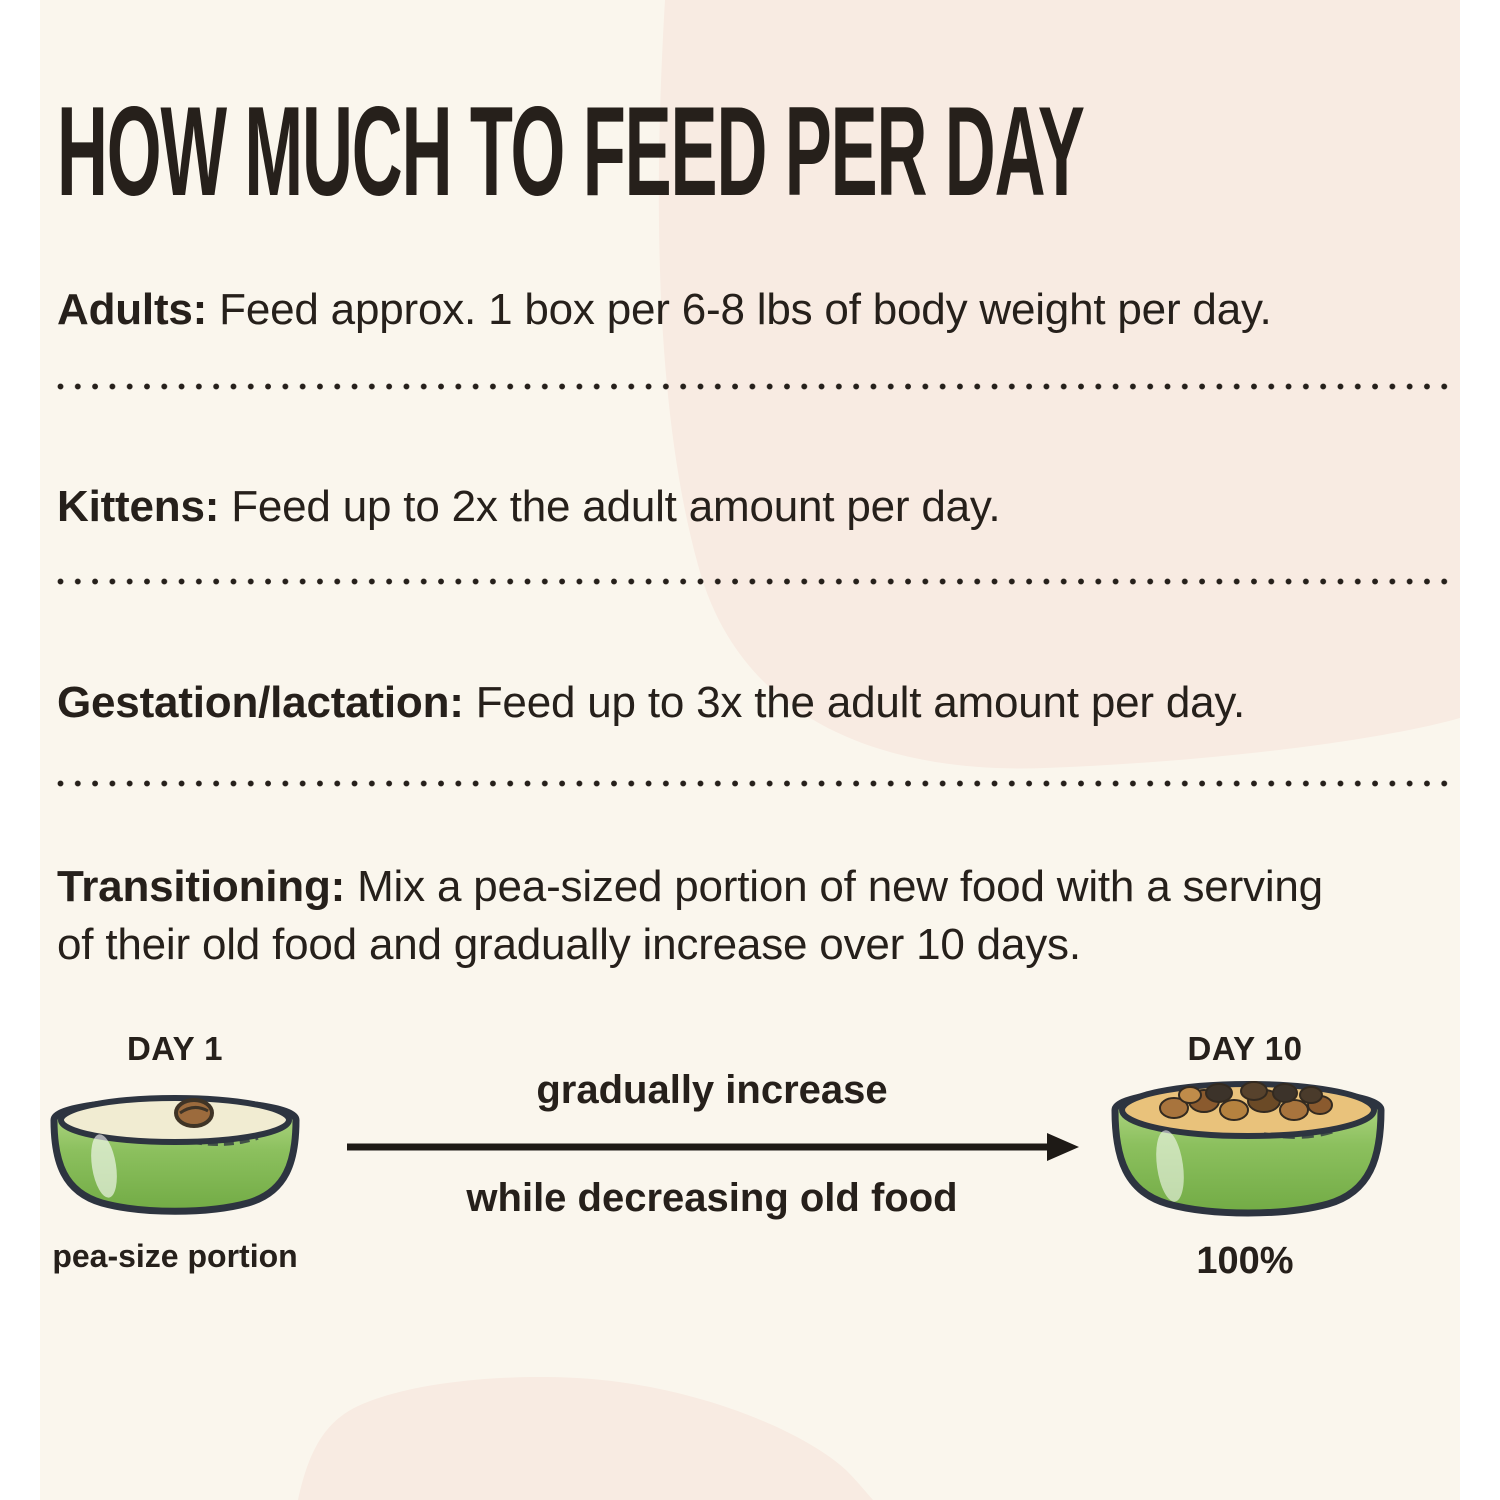  I want to click on kibble-pile, so click(1246, 1101).